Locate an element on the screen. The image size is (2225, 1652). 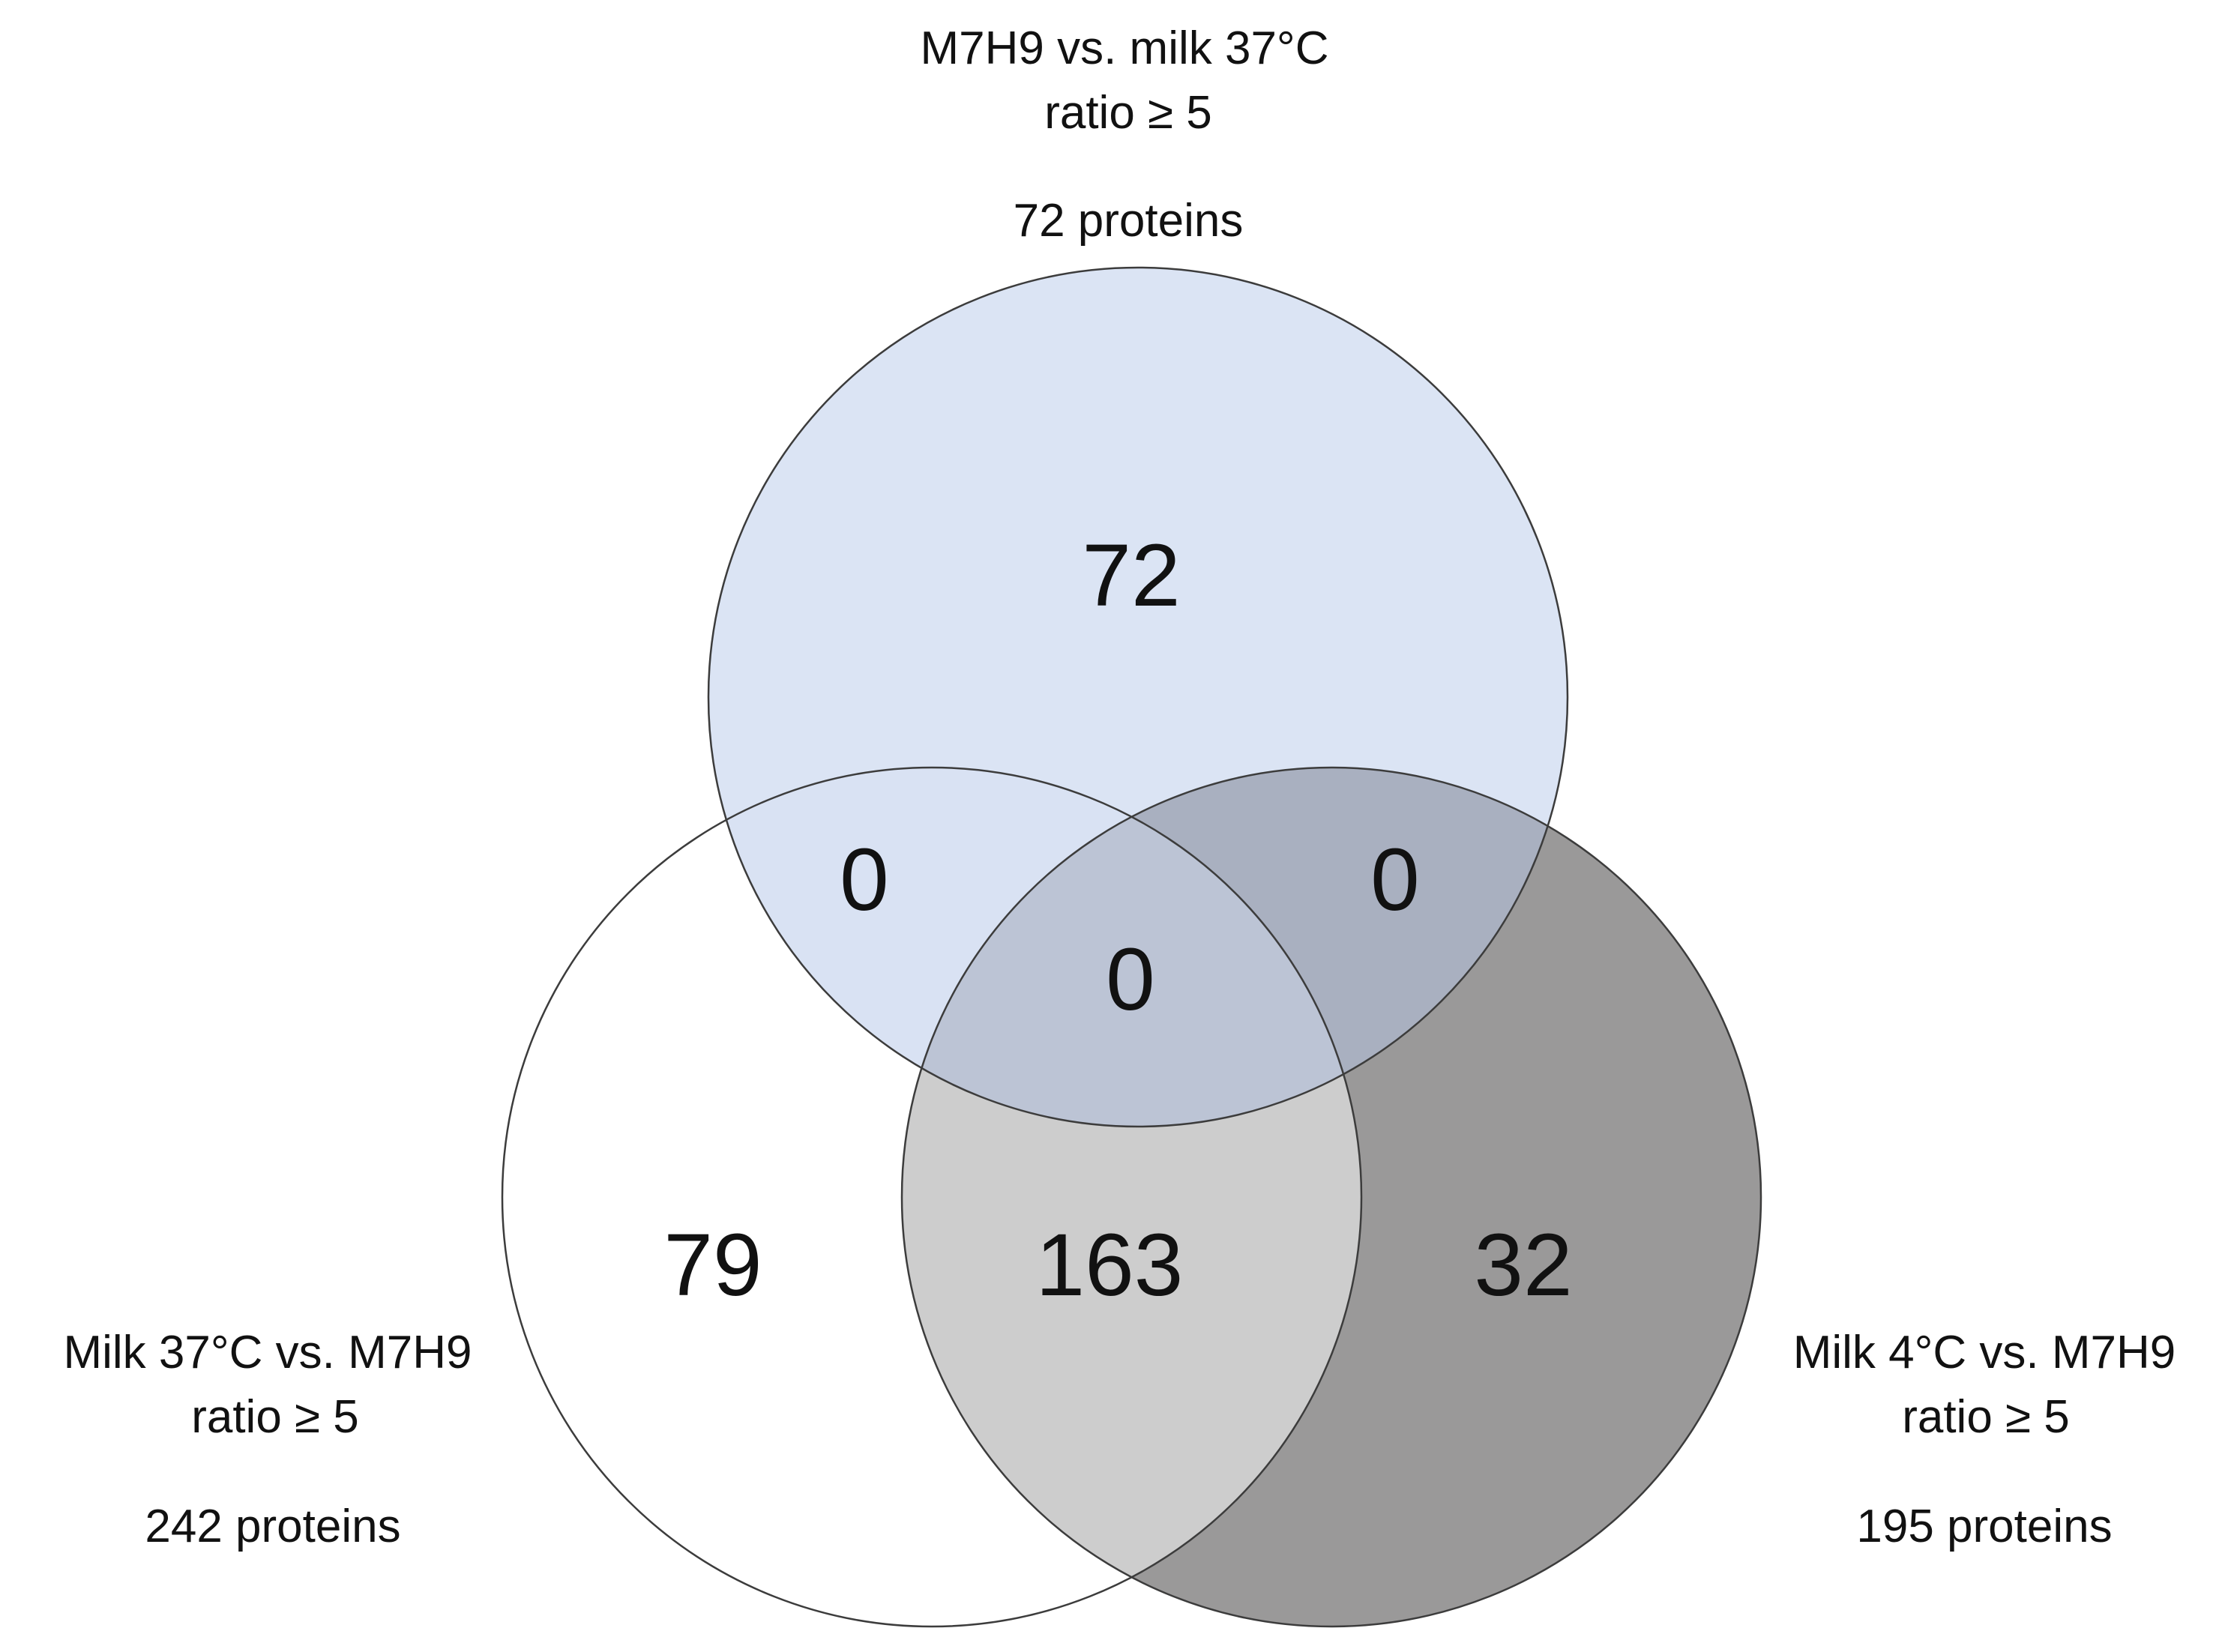
set-b-label-line1: Milk 37°C vs. M7H9 is located at coordinates (267, 1352).